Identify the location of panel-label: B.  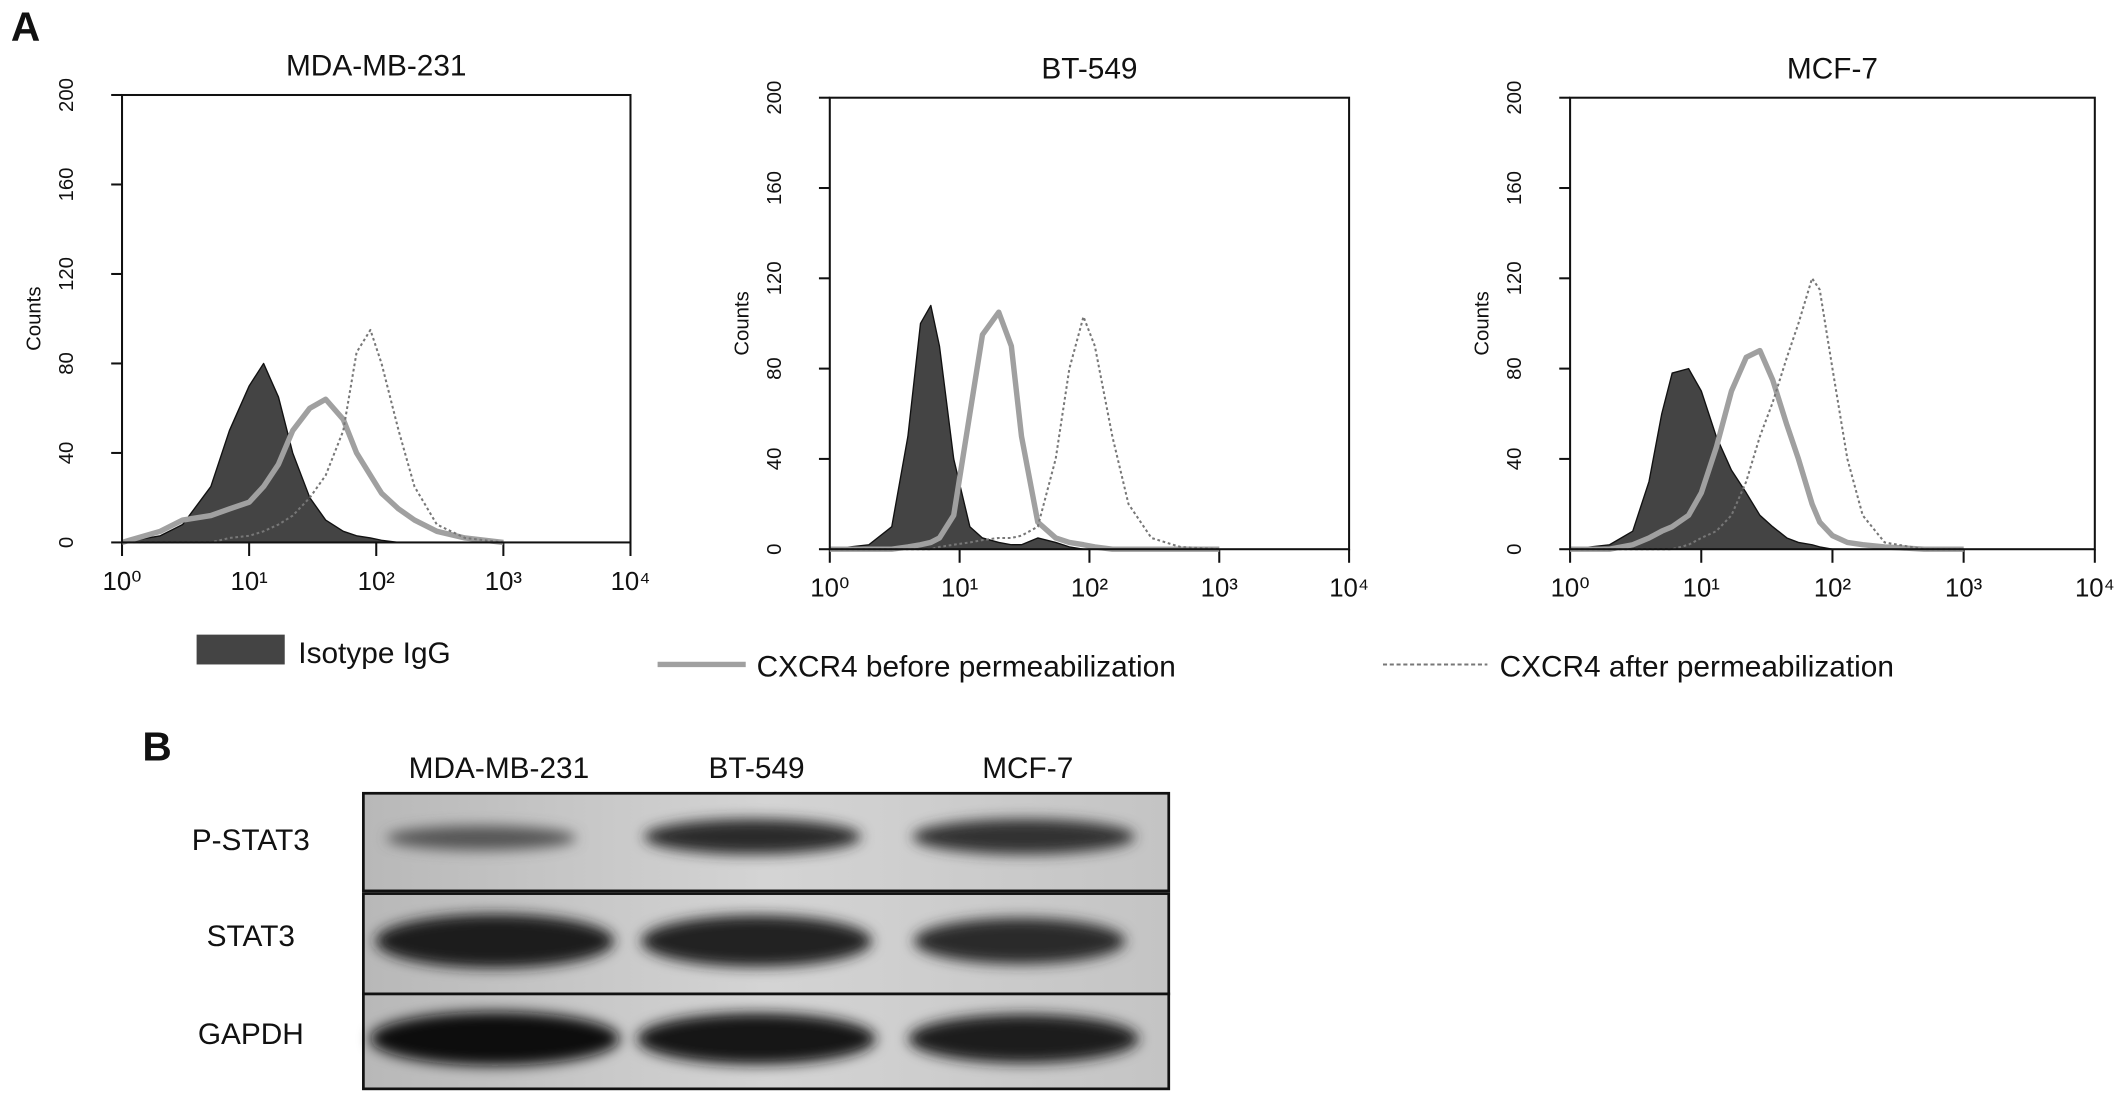
(156, 747).